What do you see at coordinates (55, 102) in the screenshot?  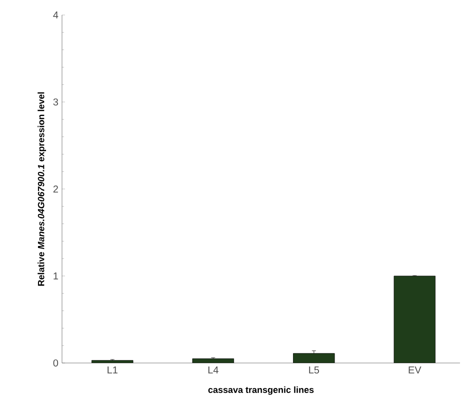 I see `y-tick-label: 3` at bounding box center [55, 102].